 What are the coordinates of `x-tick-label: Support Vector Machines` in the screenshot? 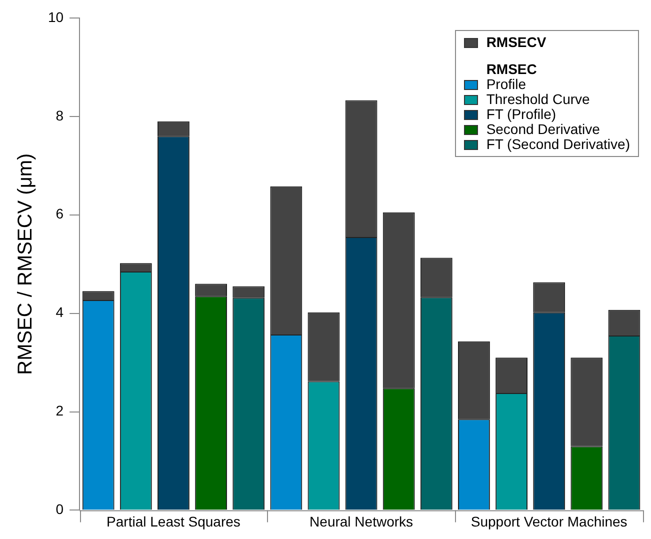 It's located at (549, 521).